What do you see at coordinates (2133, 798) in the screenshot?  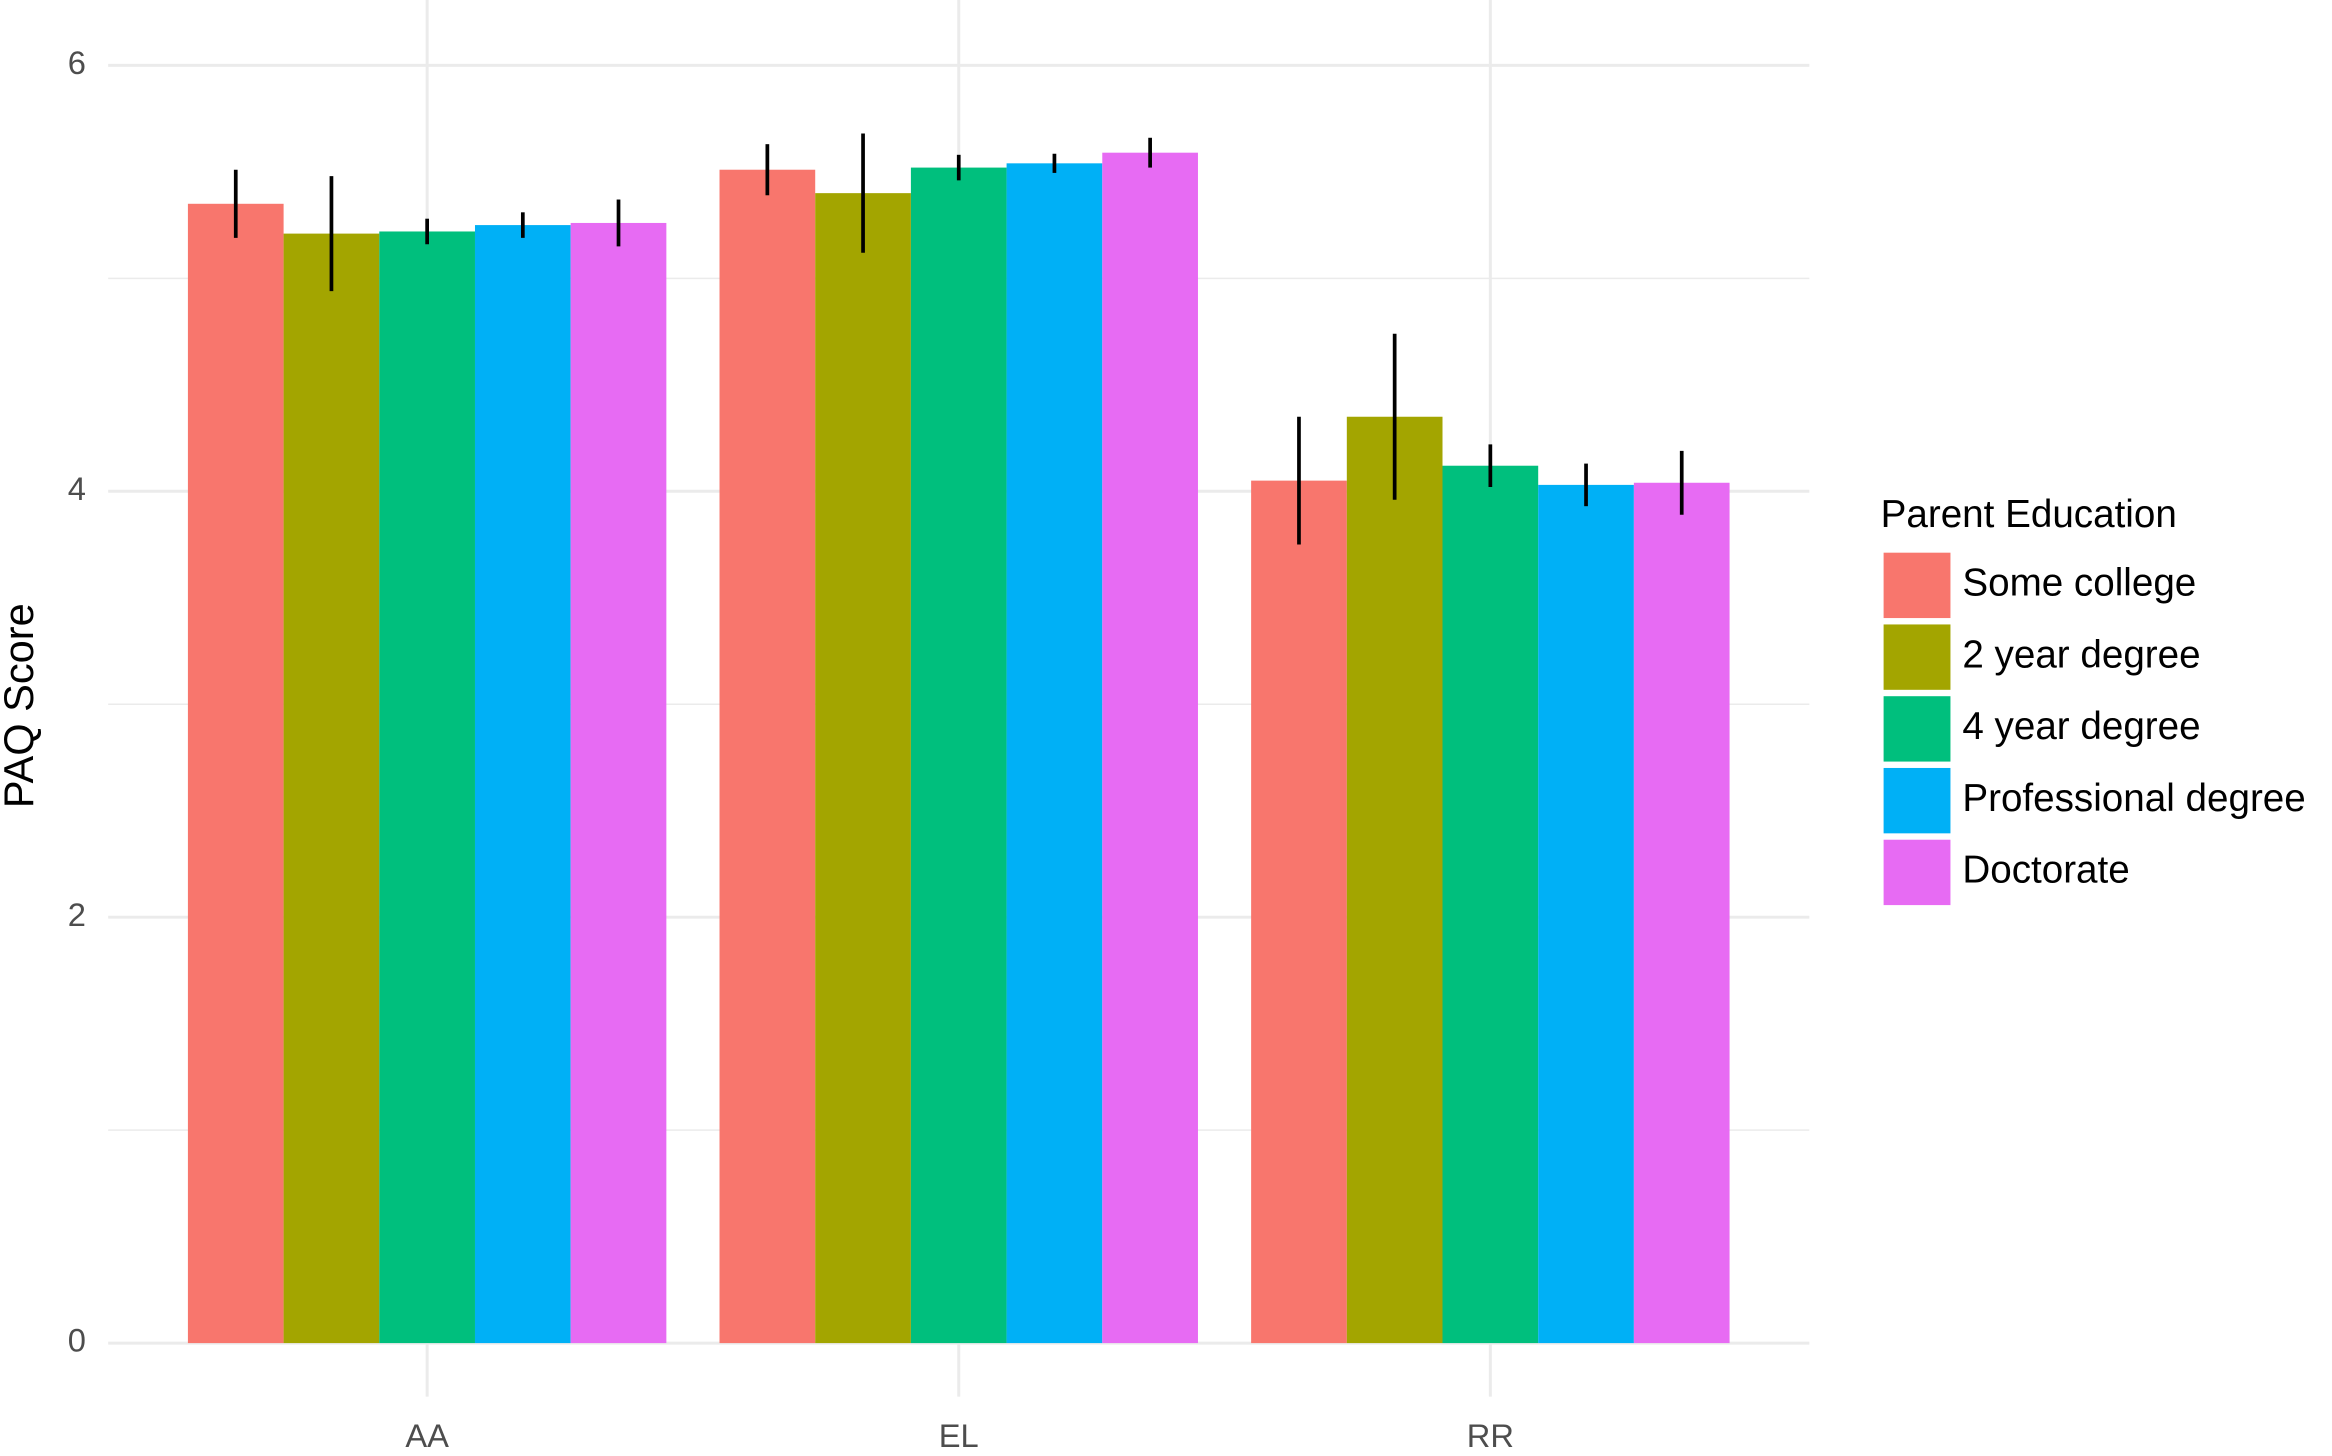 I see `legend-label: Professional degree` at bounding box center [2133, 798].